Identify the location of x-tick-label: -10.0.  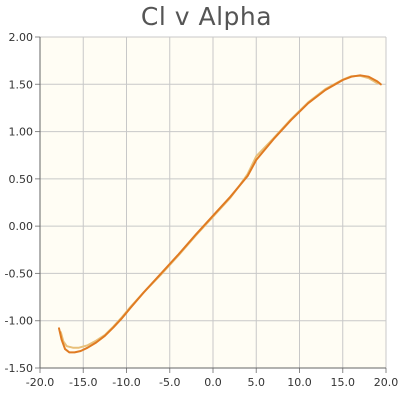
(126, 382).